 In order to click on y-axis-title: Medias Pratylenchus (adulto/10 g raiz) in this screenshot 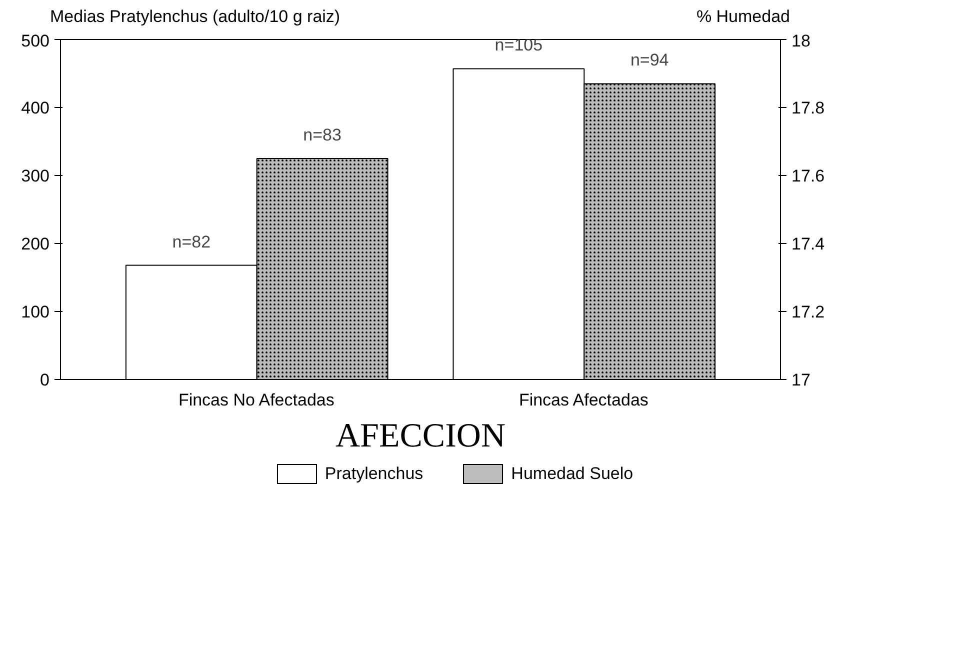, I will do `click(195, 17)`.